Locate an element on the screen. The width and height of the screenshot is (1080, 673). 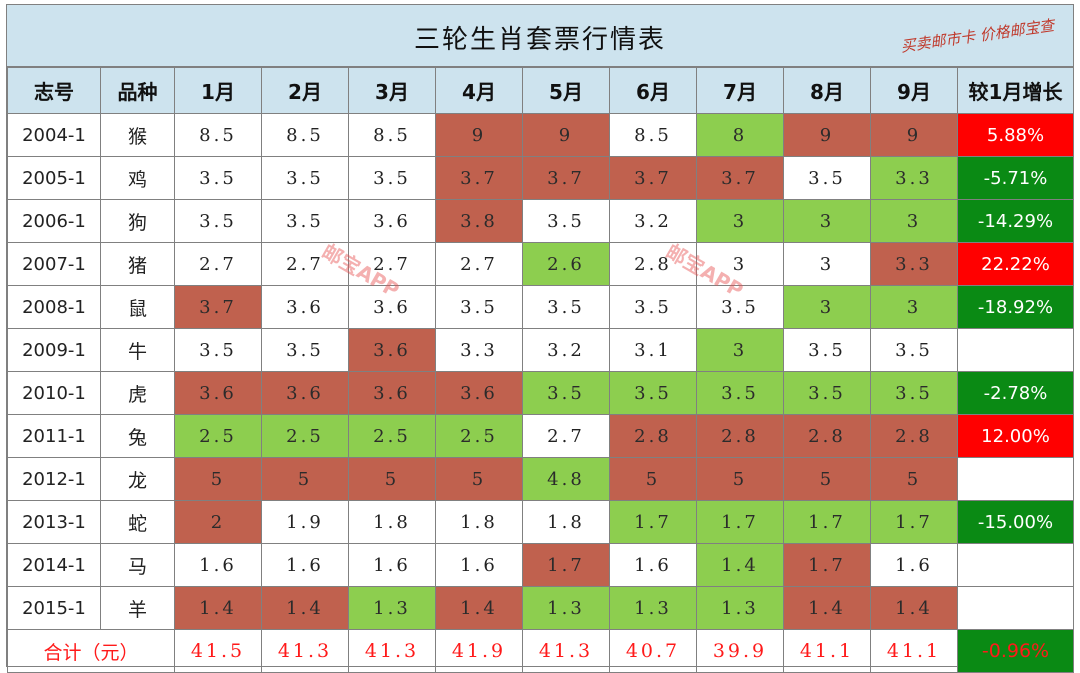
growth-cell: 12.00% is located at coordinates (1015, 436).